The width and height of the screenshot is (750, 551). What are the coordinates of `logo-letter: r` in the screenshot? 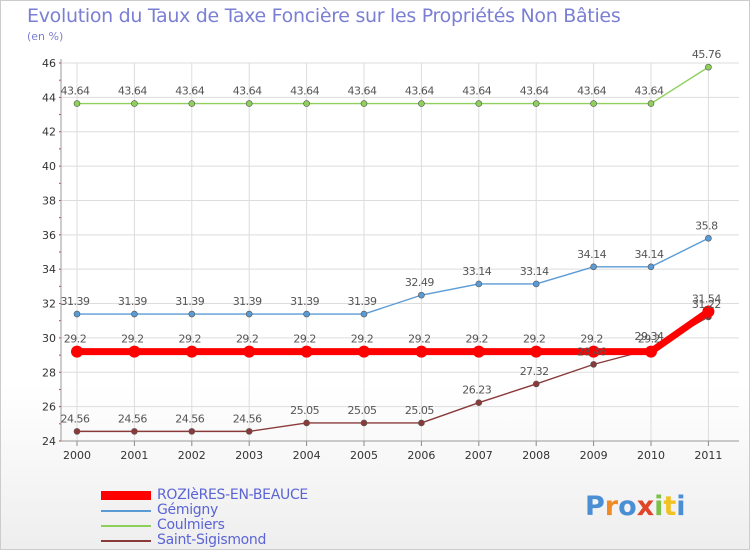 It's located at (611, 506).